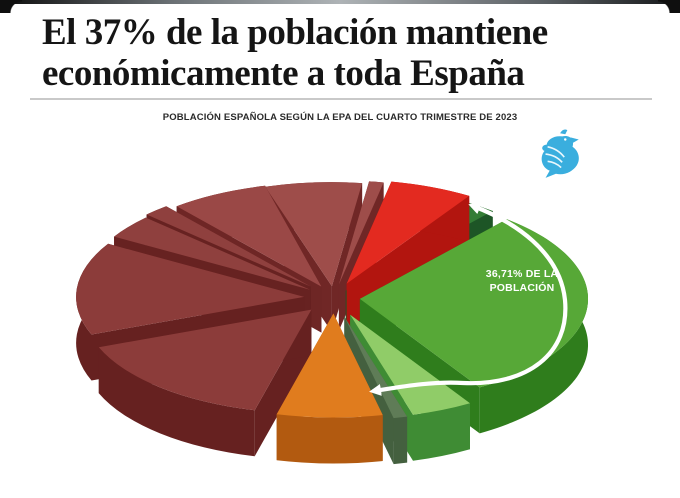 This screenshot has height=498, width=680. What do you see at coordinates (340, 2) in the screenshot?
I see `screen-top-edge` at bounding box center [340, 2].